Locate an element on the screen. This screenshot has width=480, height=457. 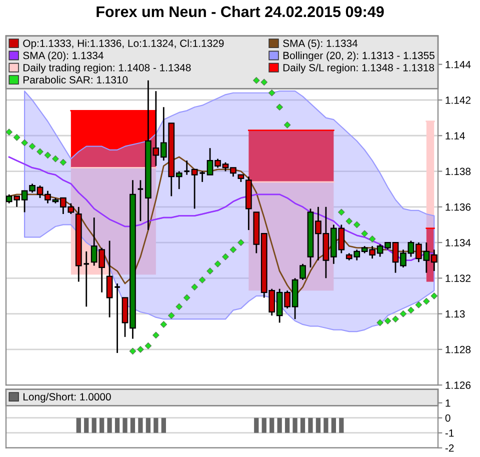
y-tick-label: 1.126 is located at coordinates (458, 385).